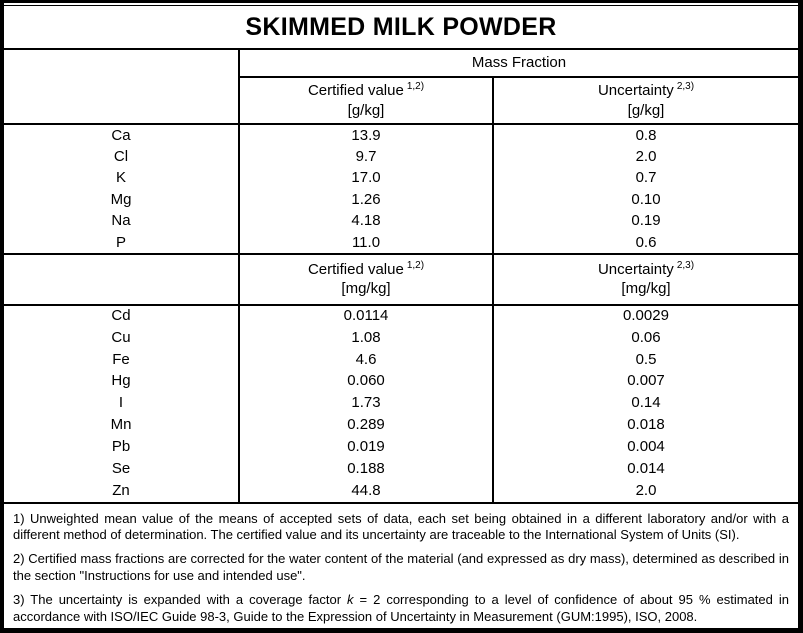  Describe the element at coordinates (121, 87) in the screenshot. I see `empty-corner-cell` at that location.